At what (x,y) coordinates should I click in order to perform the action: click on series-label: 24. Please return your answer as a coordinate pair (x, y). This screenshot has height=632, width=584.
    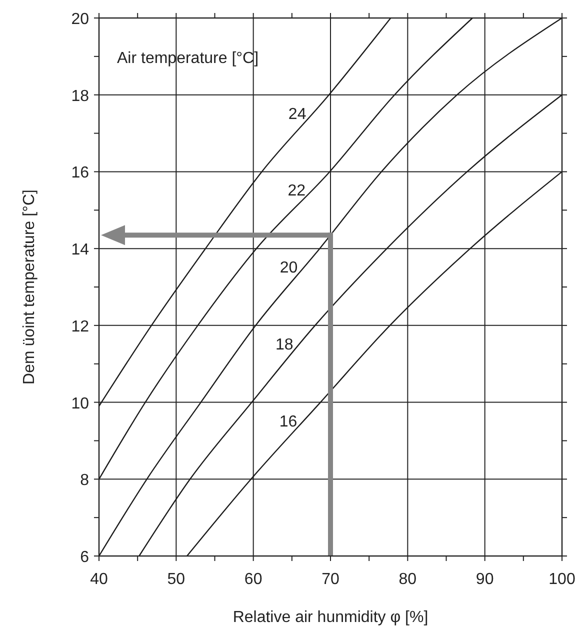
    Looking at the image, I should click on (297, 114).